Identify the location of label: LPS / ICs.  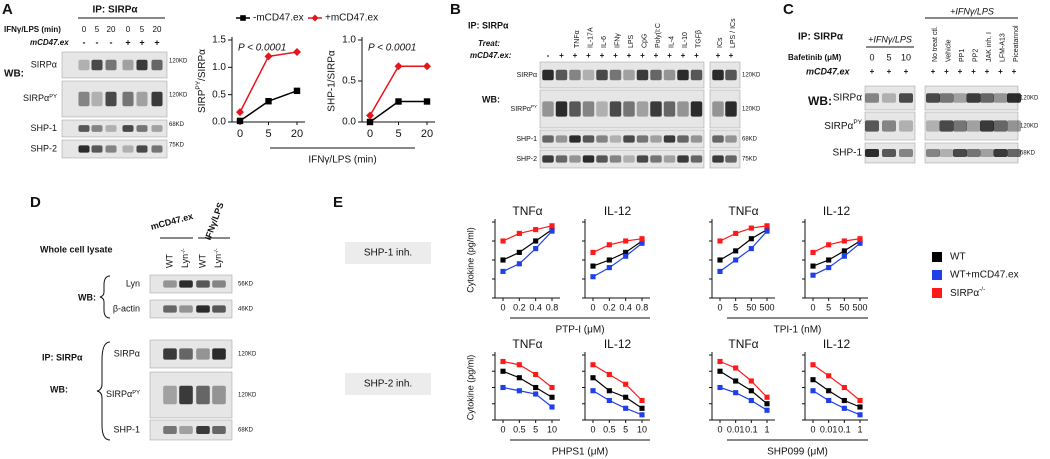
(733, 33).